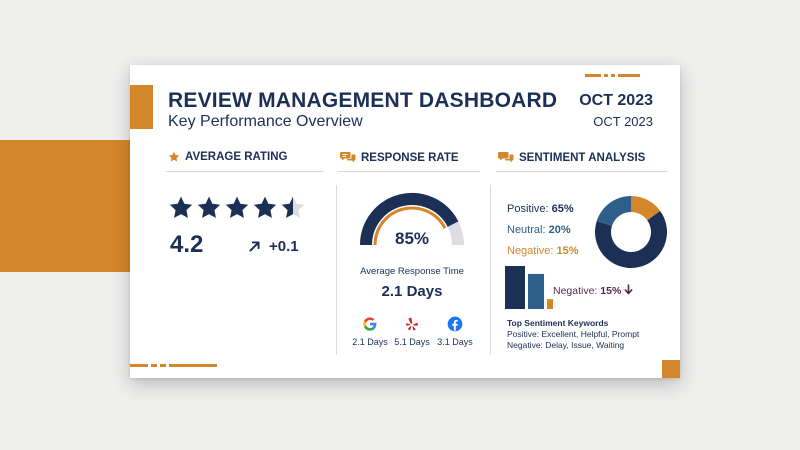 Image resolution: width=800 pixels, height=450 pixels. What do you see at coordinates (284, 246) in the screenshot?
I see `rating-trend-value: +0.1` at bounding box center [284, 246].